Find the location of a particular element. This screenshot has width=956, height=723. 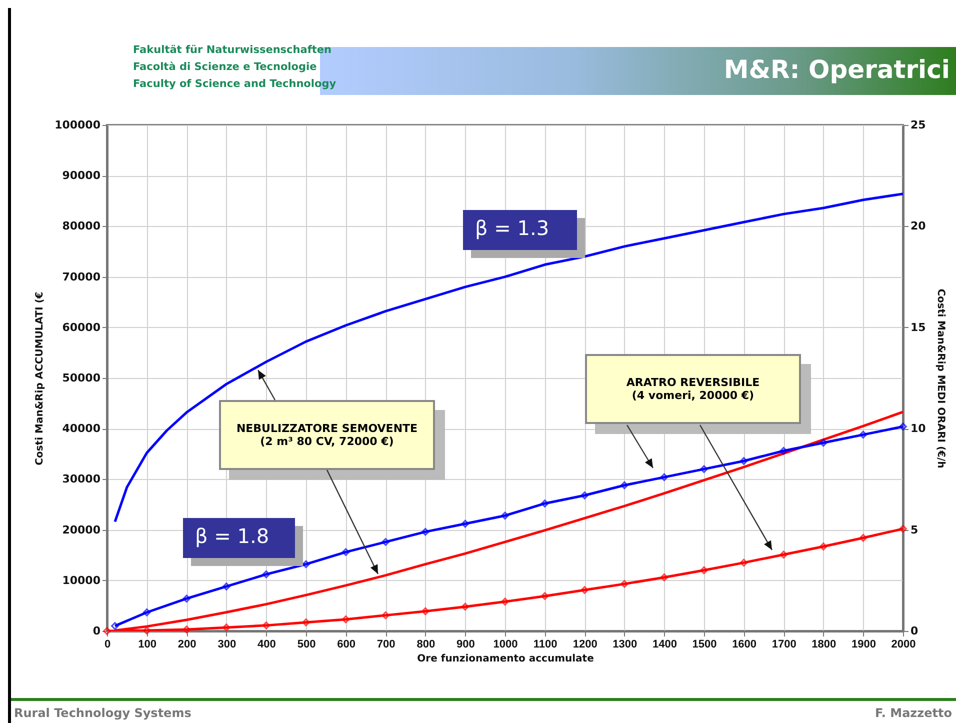

x-tick-label: 100 is located at coordinates (147, 644).